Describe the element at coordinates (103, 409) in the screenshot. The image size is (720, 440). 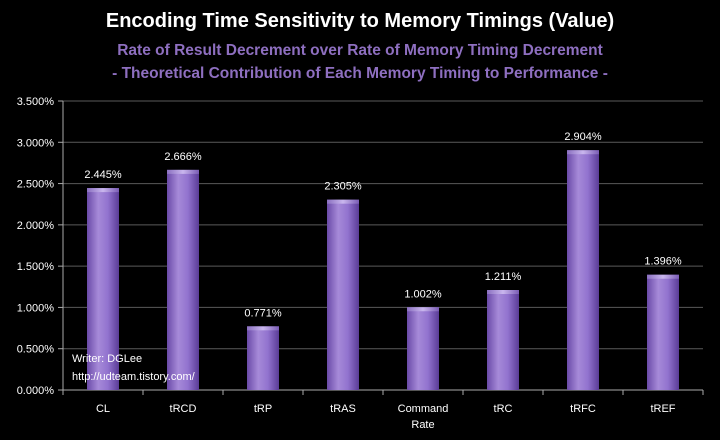
I see `category-label: CL` at that location.